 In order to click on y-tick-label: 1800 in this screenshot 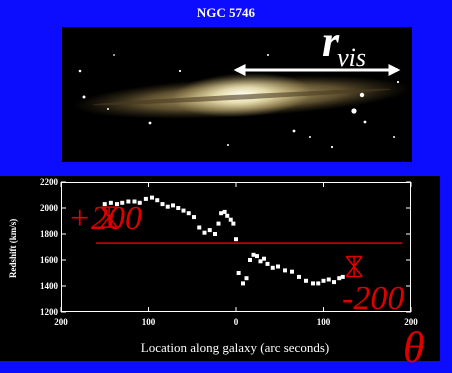, I will do `click(49, 234)`.